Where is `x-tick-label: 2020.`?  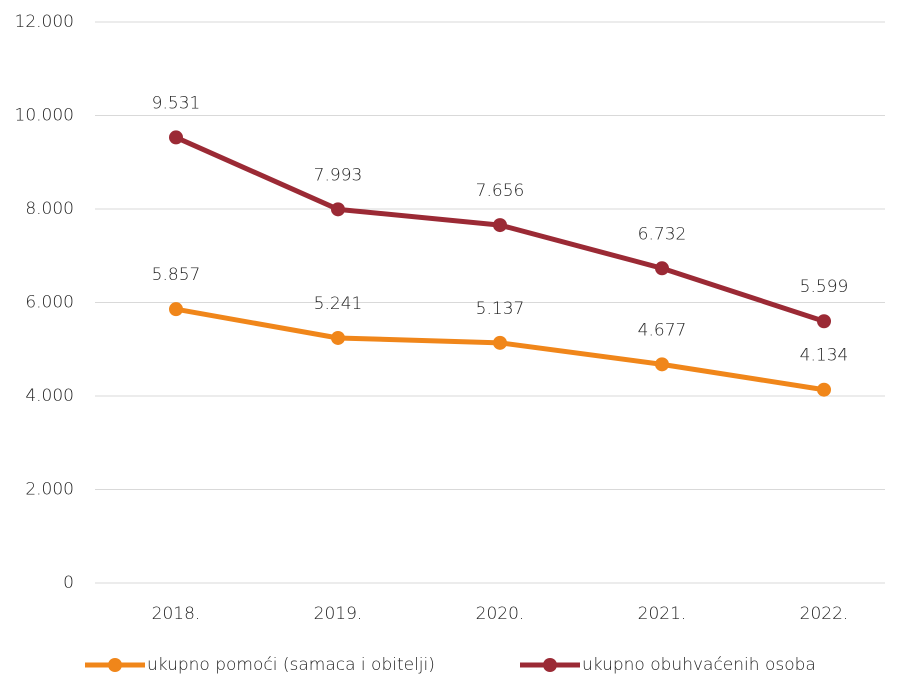 x-tick-label: 2020. is located at coordinates (500, 614).